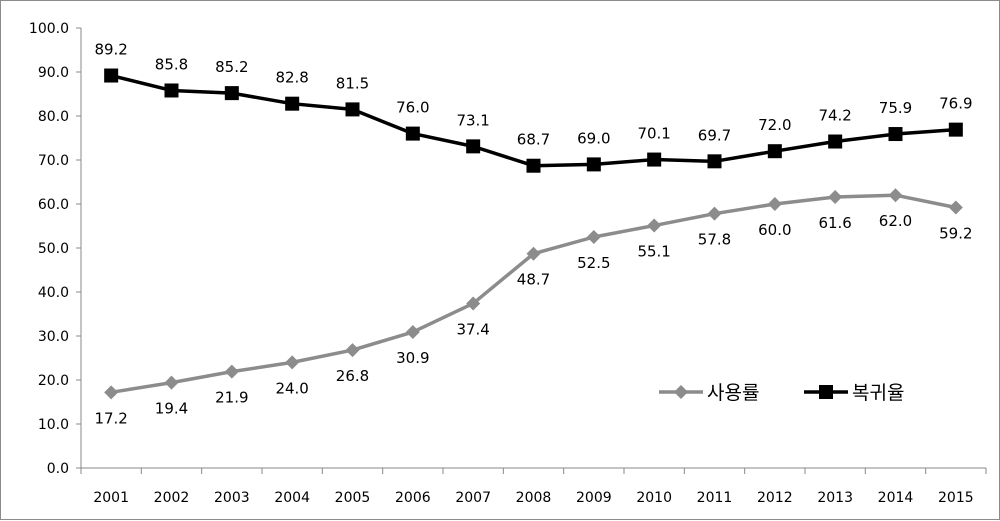 The width and height of the screenshot is (1000, 521). What do you see at coordinates (774, 230) in the screenshot?
I see `data-label: 60.0` at bounding box center [774, 230].